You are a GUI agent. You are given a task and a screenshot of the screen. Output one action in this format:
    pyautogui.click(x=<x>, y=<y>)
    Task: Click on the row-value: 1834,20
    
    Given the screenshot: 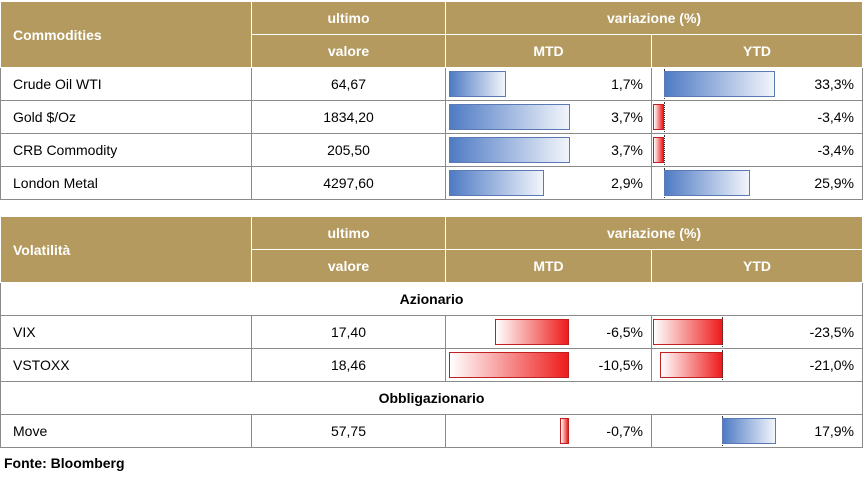 What is the action you would take?
    pyautogui.click(x=348, y=117)
    